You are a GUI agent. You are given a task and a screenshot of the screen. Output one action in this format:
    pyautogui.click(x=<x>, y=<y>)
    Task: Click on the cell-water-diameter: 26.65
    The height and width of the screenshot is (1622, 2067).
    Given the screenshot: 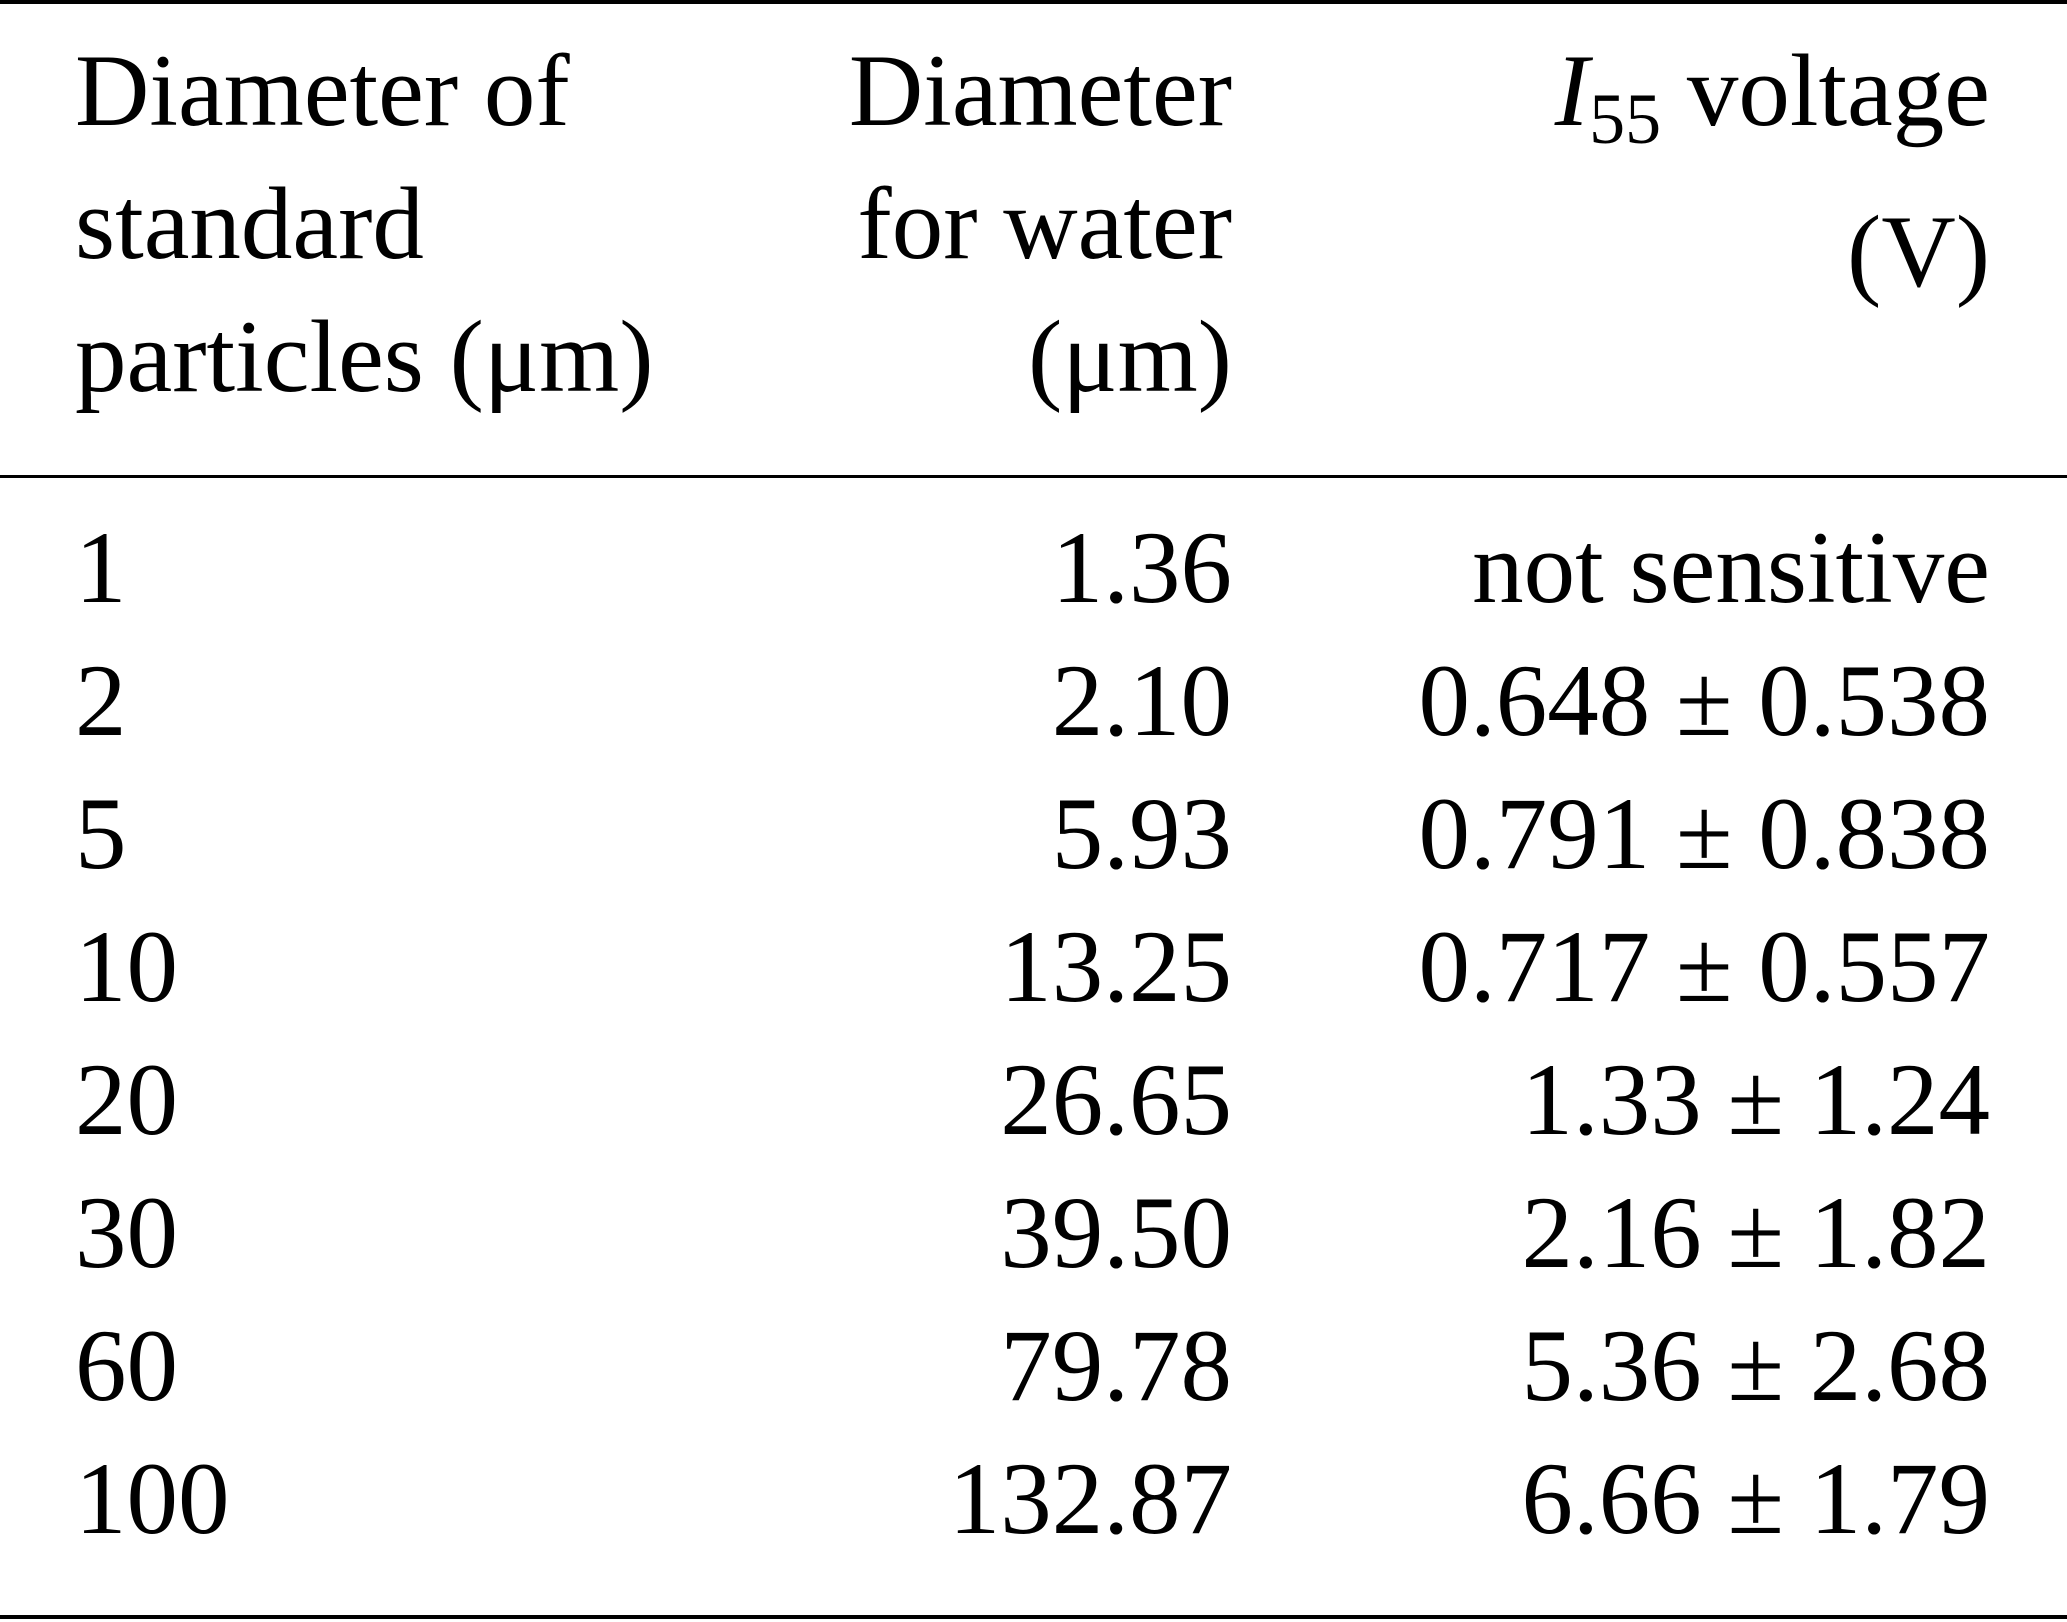 What is the action you would take?
    pyautogui.click(x=1116, y=1100)
    